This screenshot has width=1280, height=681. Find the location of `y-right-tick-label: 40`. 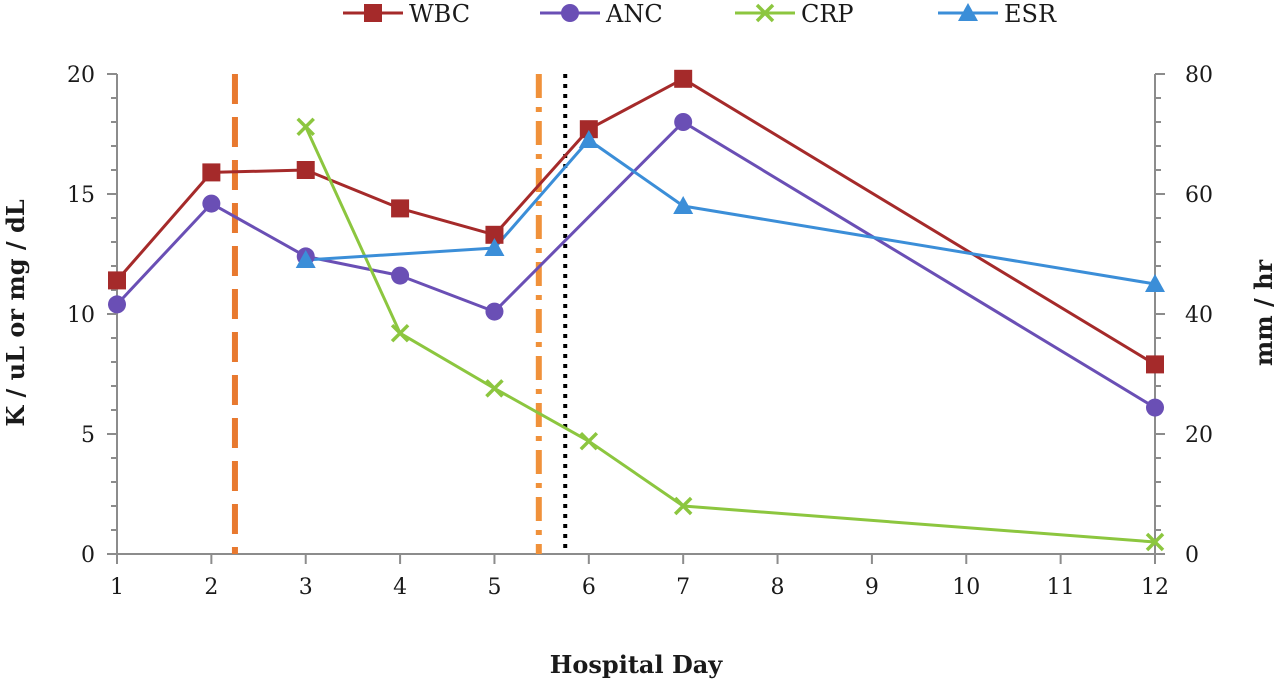

y-right-tick-label: 40 is located at coordinates (1199, 315).